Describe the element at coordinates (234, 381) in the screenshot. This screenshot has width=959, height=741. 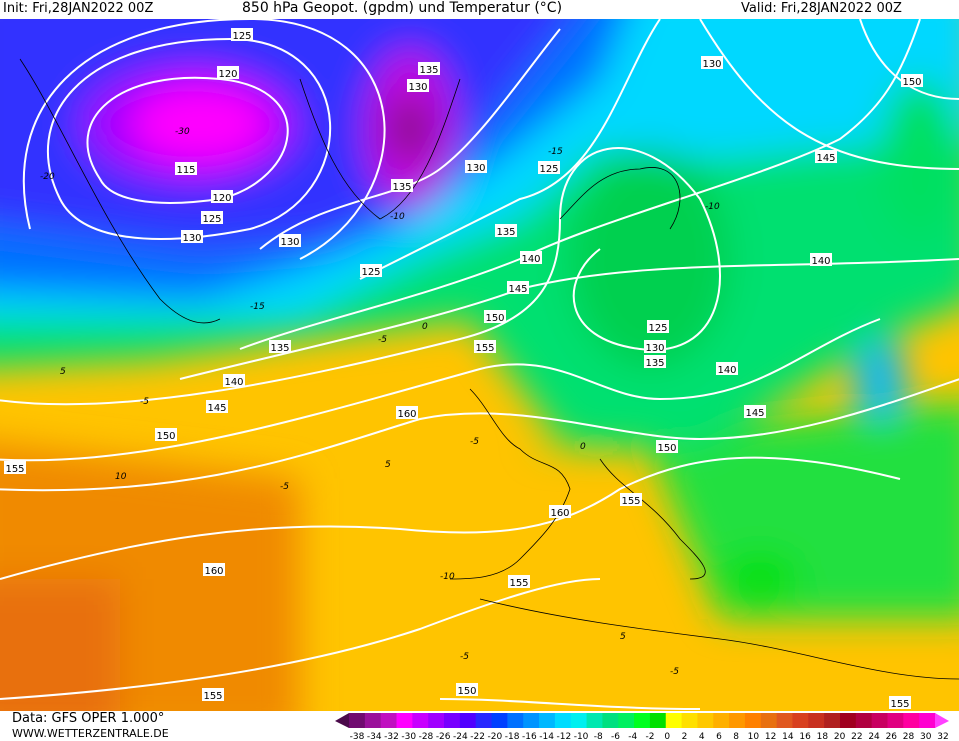
I see `contour-label: 140` at that location.